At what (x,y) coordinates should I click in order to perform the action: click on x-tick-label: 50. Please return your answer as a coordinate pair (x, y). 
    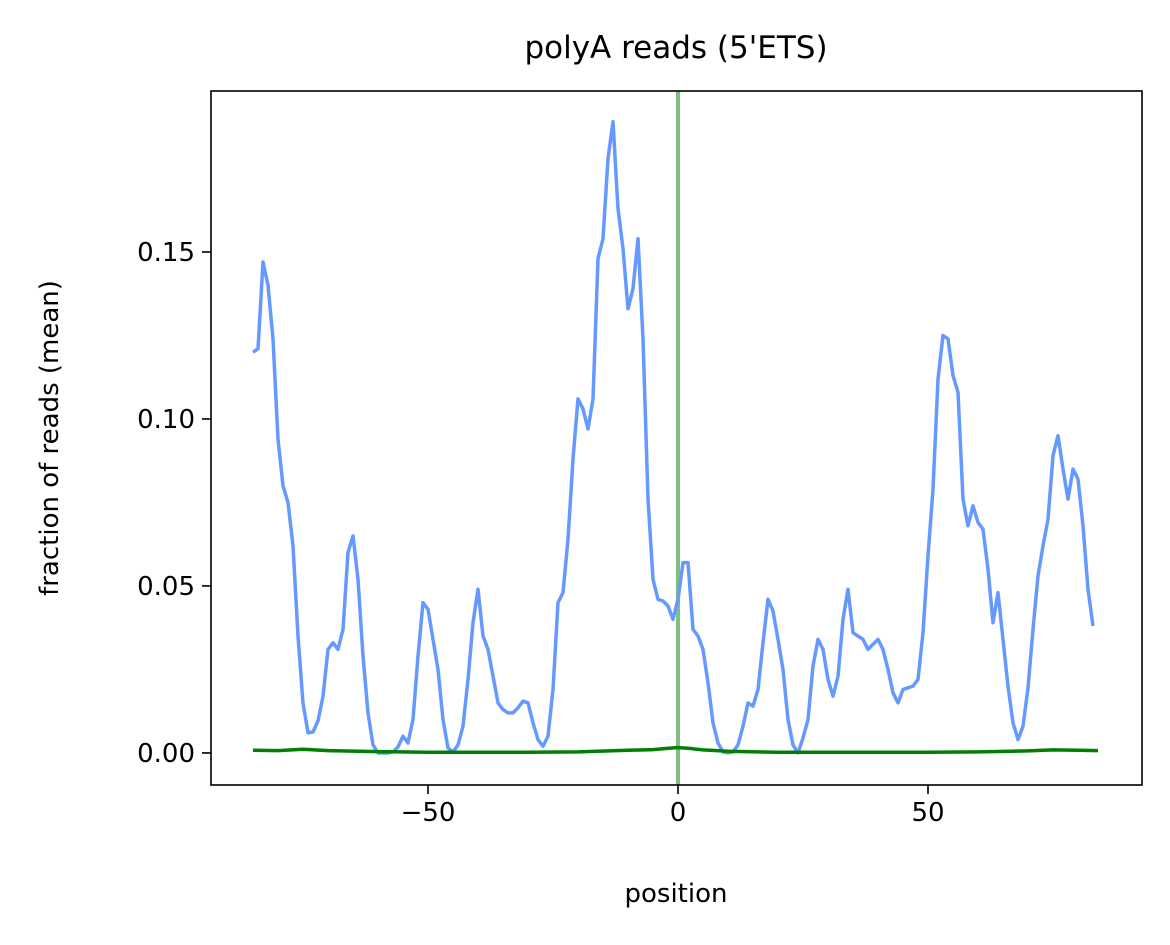
    Looking at the image, I should click on (927, 813).